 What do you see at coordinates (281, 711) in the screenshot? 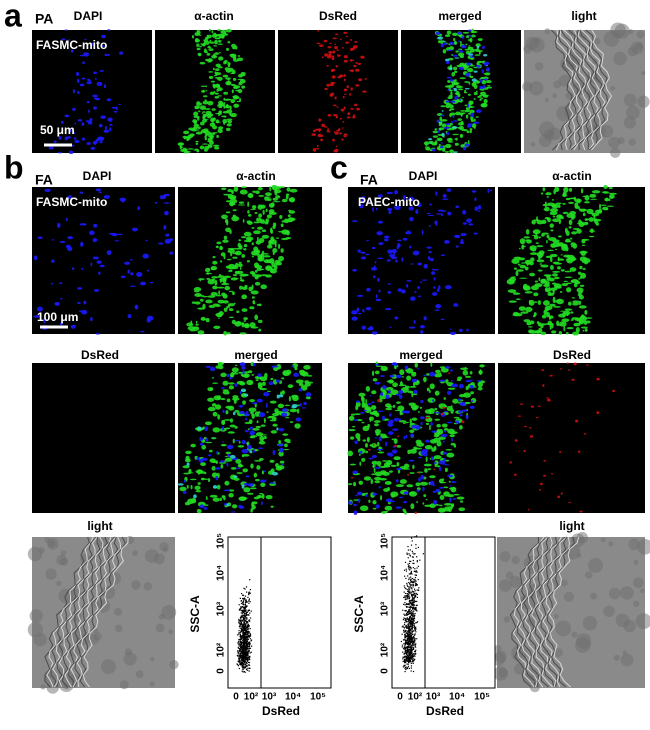
I see `x-axis-label: DsRed` at bounding box center [281, 711].